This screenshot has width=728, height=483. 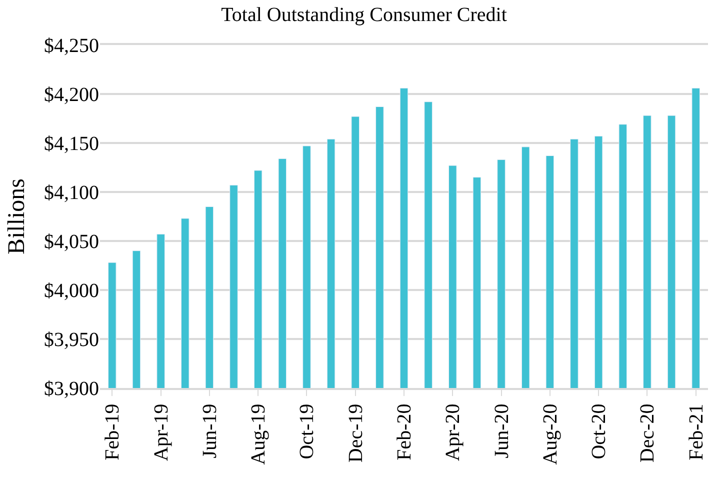 What do you see at coordinates (405, 432) in the screenshot?
I see `x-tick-label: Feb-20` at bounding box center [405, 432].